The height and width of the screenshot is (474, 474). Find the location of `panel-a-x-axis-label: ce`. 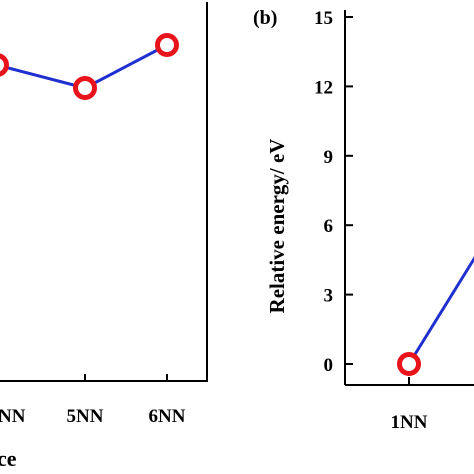

panel-a-x-axis-label: ce is located at coordinates (8, 458).